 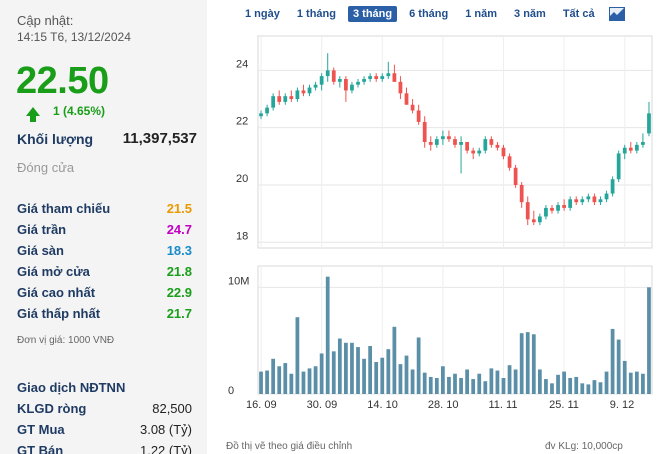 I want to click on tab-6-months: 6 tháng, so click(x=429, y=14).